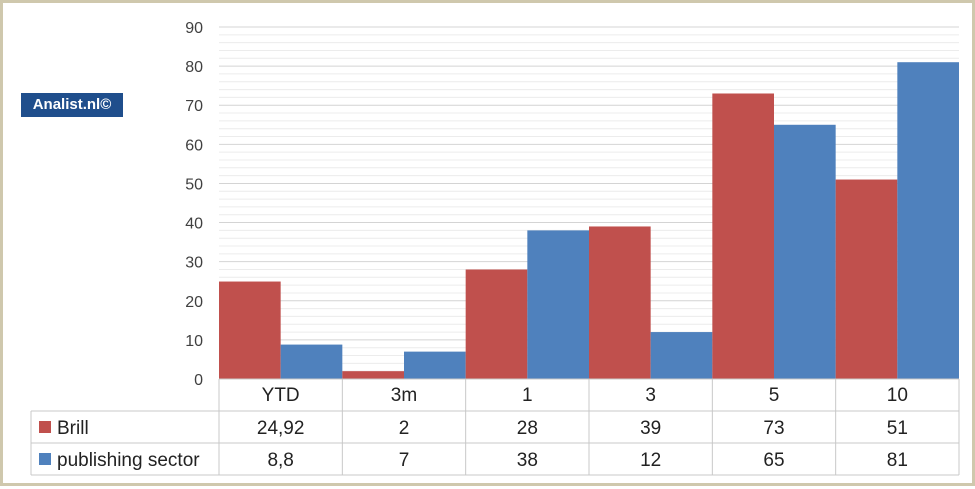  Describe the element at coordinates (72, 105) in the screenshot. I see `analist-watermark: Analist.nl©` at that location.